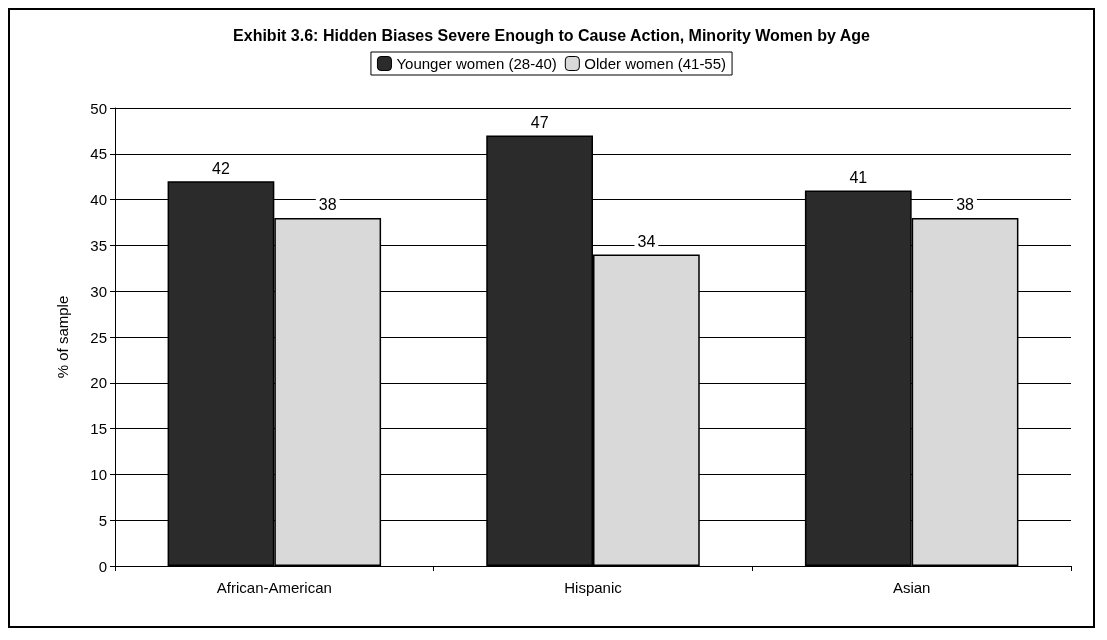  Describe the element at coordinates (102, 566) in the screenshot. I see `y-tick-label: 0` at that location.